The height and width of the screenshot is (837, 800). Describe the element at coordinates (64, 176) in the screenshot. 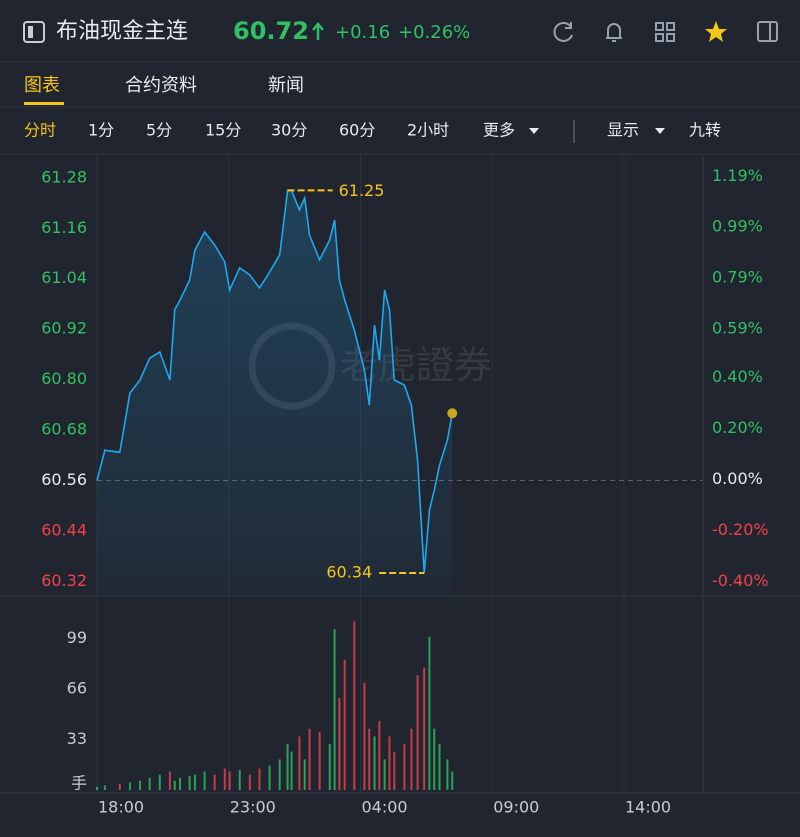

I see `y-tick-label: 61.28` at that location.